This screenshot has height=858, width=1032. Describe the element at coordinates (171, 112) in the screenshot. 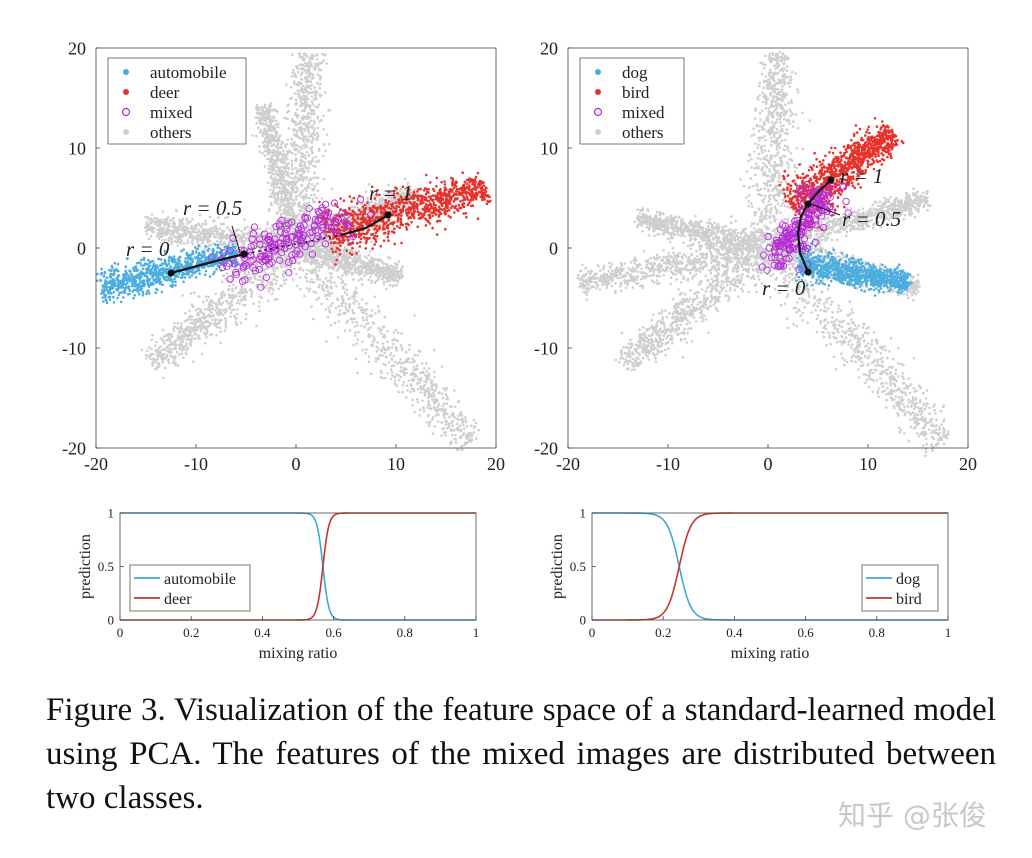

I see `legend-label: mixed` at that location.